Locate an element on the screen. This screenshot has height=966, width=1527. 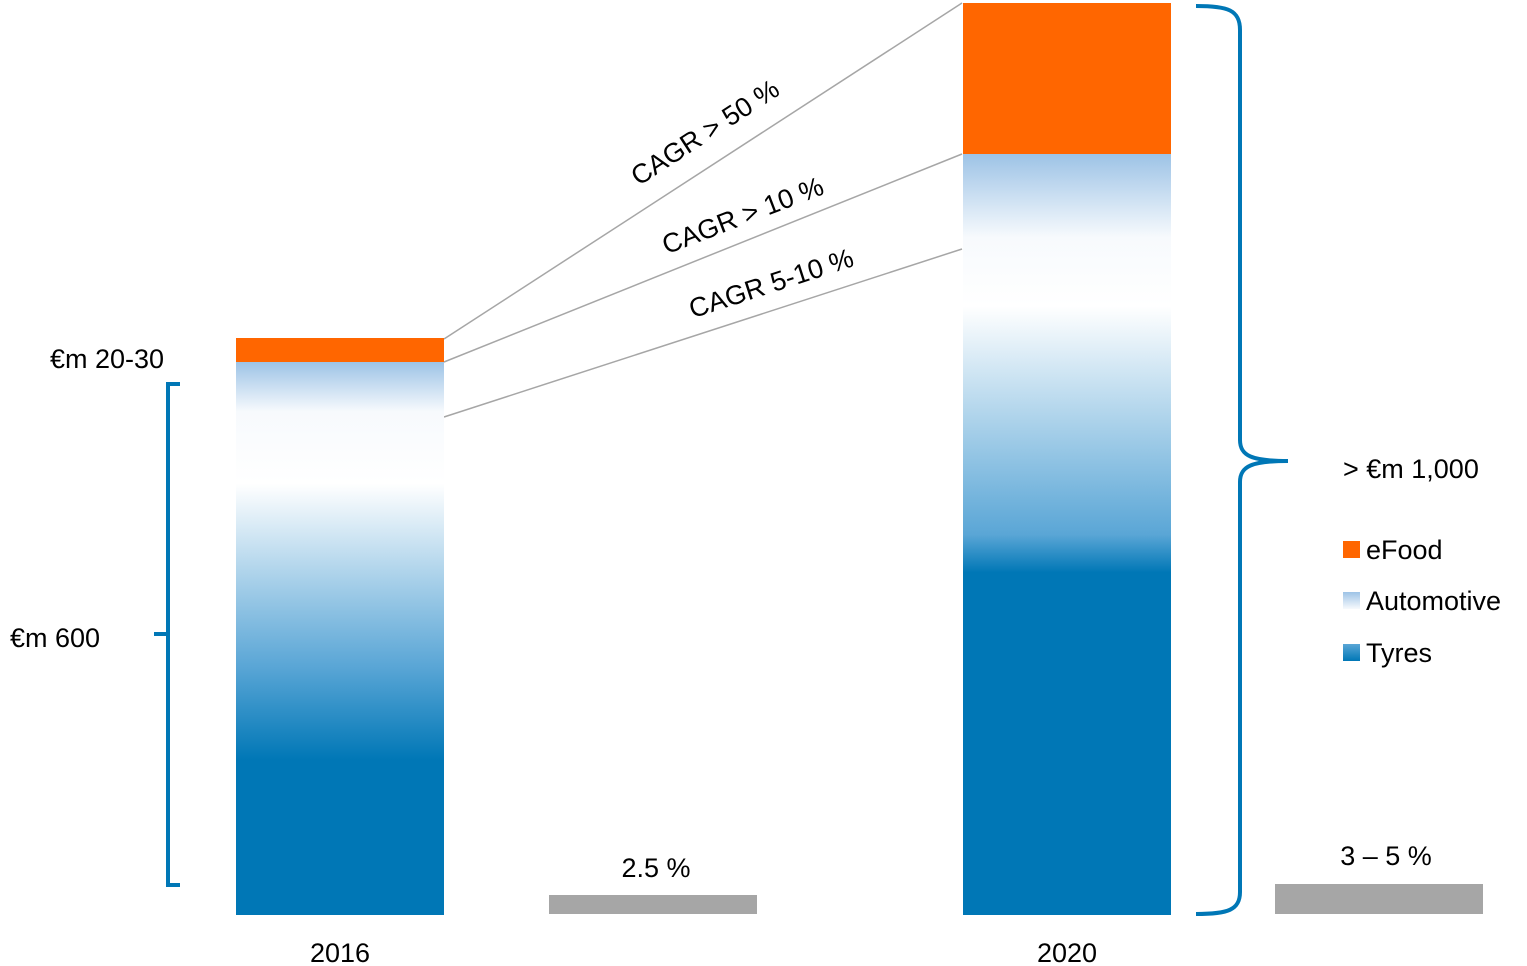
cagr-label-efood: CAGR > 50 % is located at coordinates (705, 132).